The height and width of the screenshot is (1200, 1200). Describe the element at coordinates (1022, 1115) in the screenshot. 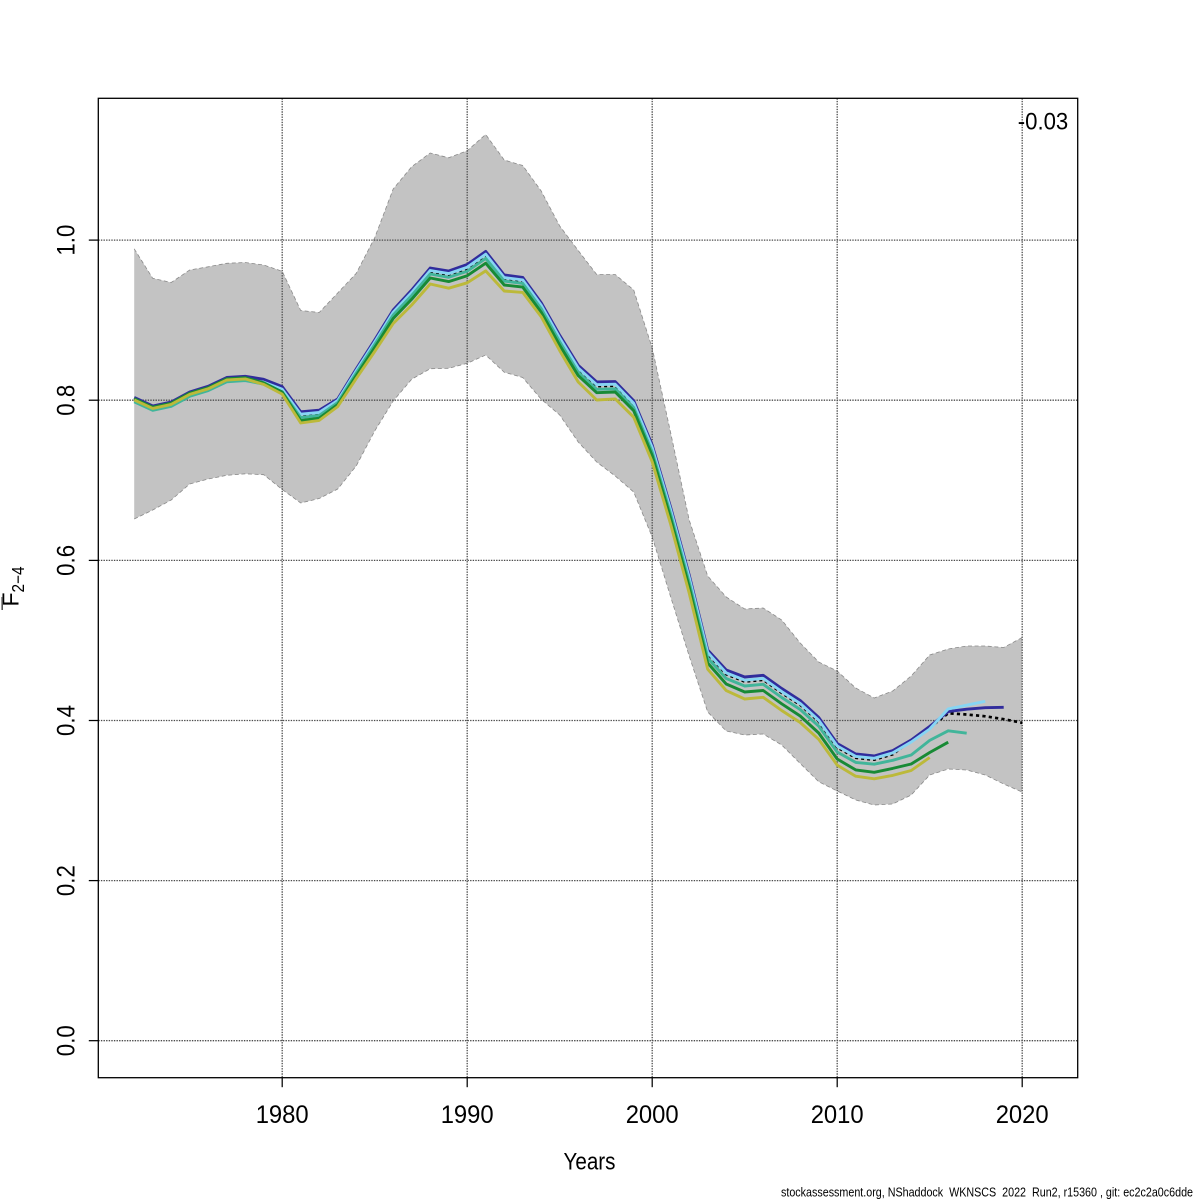

I see `svg-text: 2020` at that location.